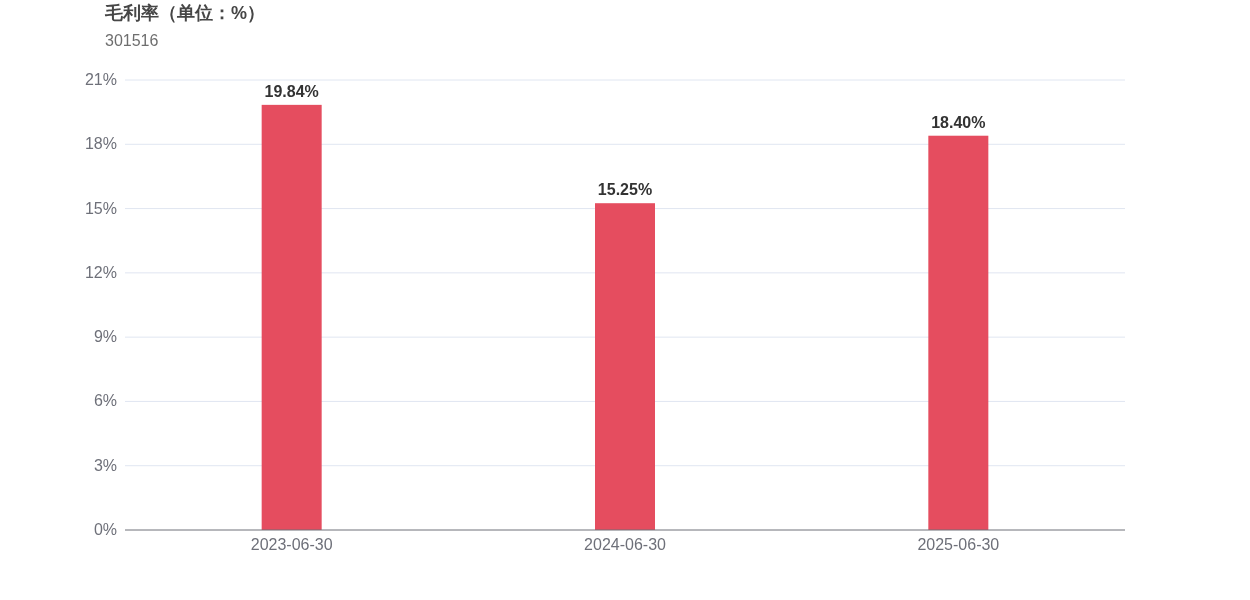 This screenshot has height=600, width=1250. What do you see at coordinates (100, 272) in the screenshot?
I see `y-tick-label: 12%` at bounding box center [100, 272].